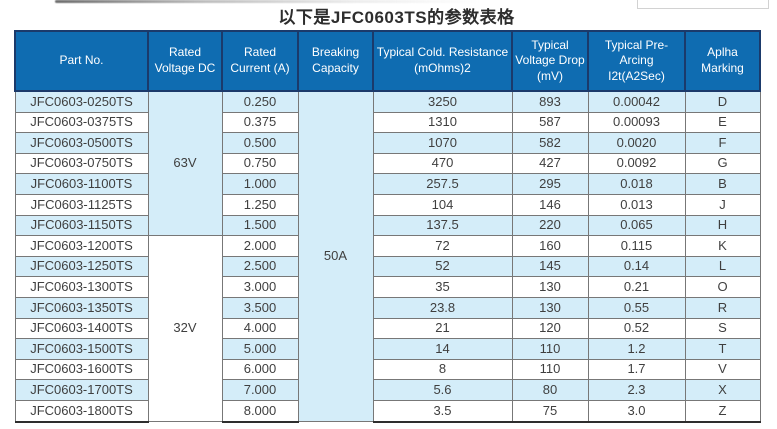  I want to click on cell-voltage-drop: 146, so click(550, 204).